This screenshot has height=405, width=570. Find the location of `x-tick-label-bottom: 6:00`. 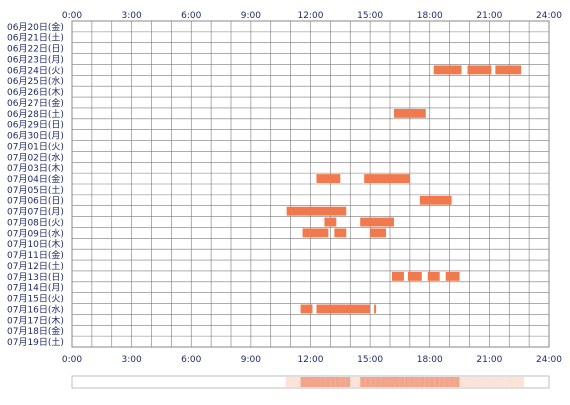

x-tick-label-bottom: 6:00 is located at coordinates (191, 360).